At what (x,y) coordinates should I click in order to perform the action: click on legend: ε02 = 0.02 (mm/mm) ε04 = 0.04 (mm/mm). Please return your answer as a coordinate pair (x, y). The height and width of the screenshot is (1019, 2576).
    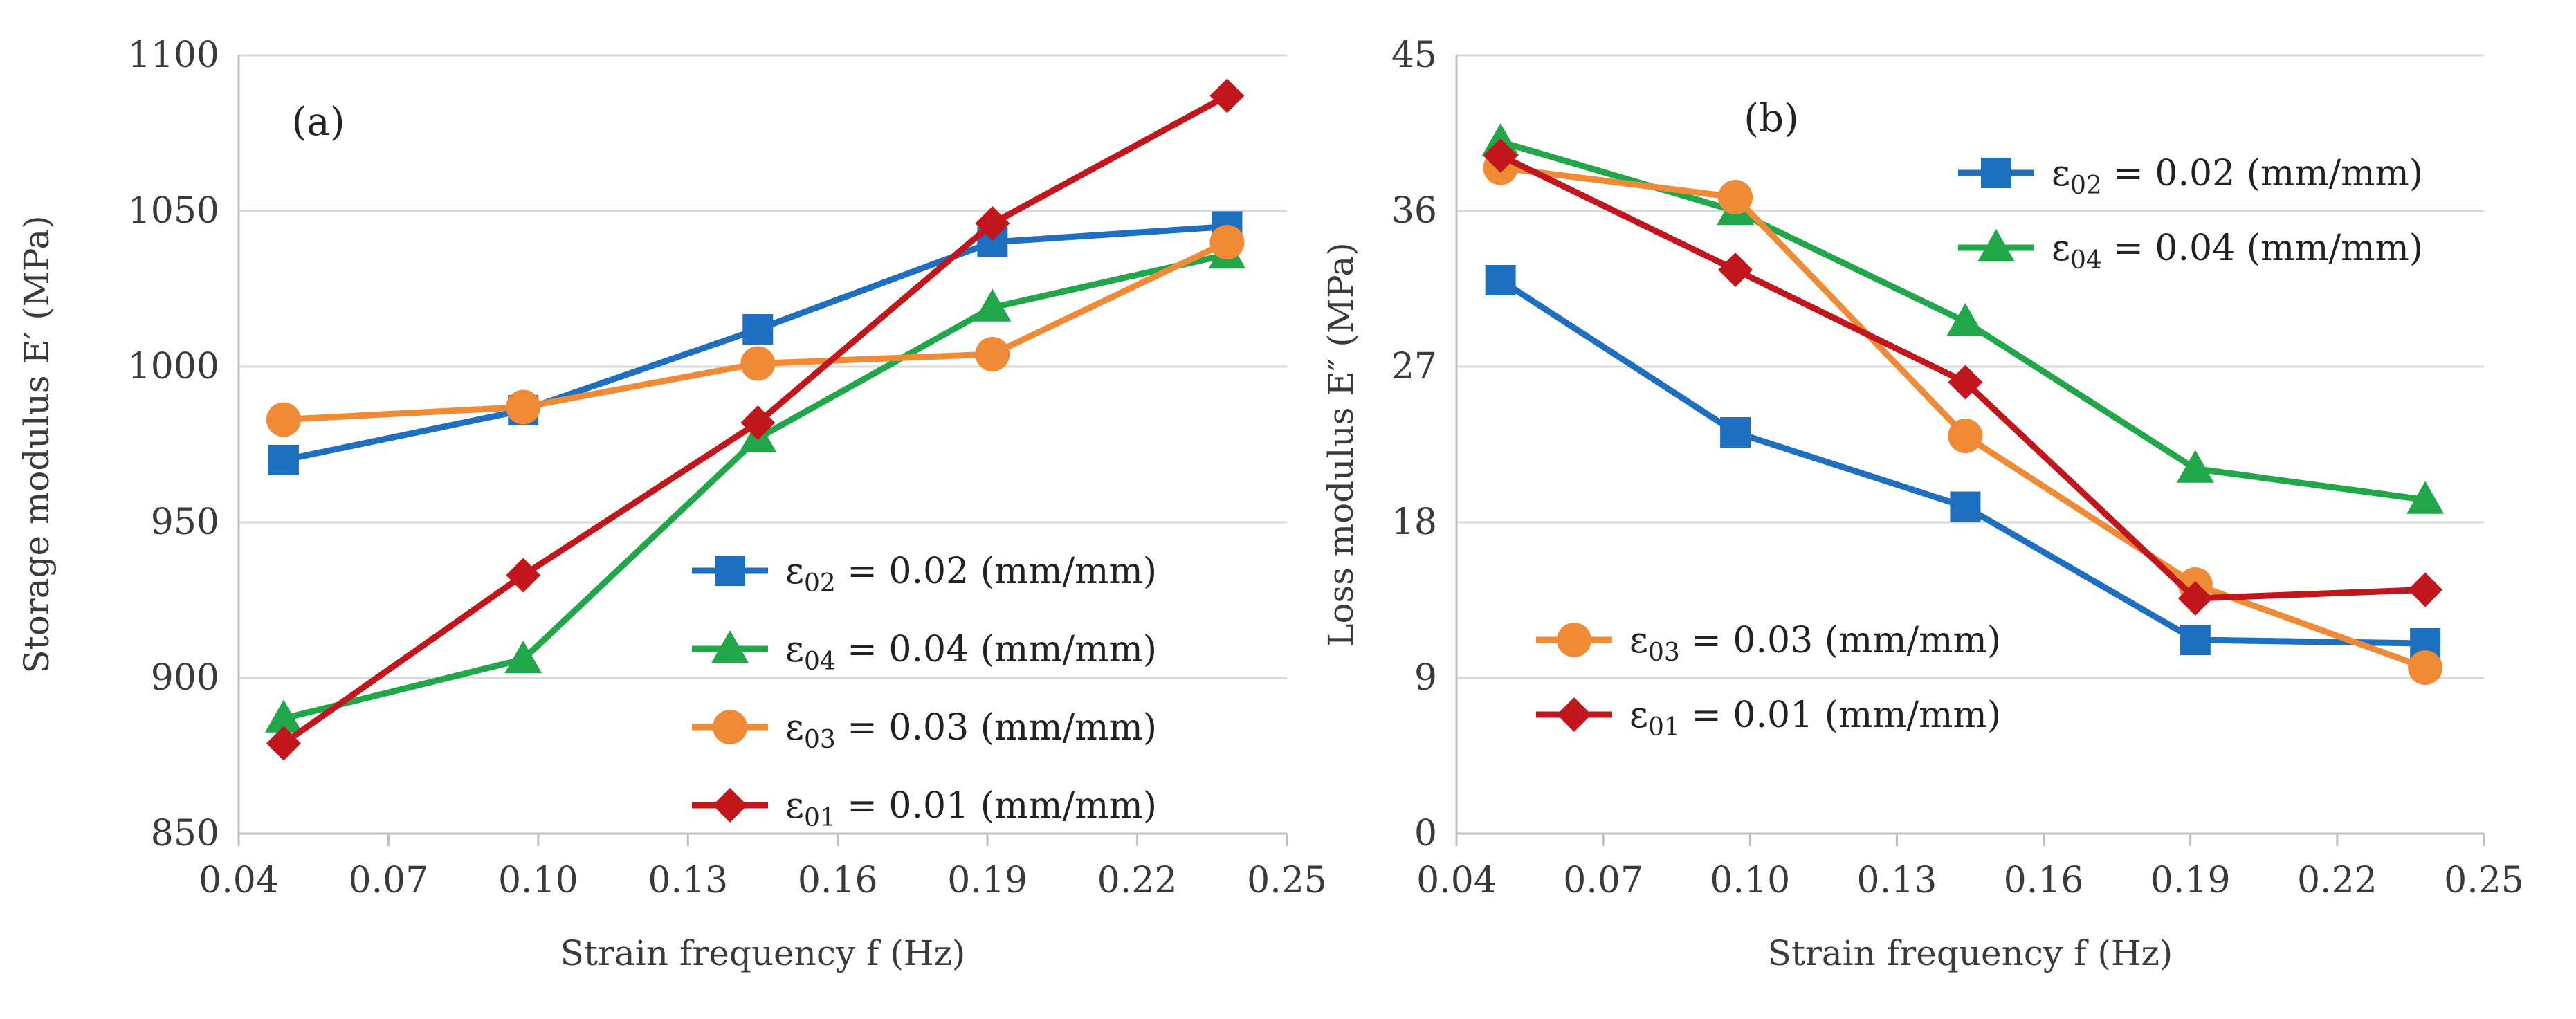
    Looking at the image, I should click on (2190, 214).